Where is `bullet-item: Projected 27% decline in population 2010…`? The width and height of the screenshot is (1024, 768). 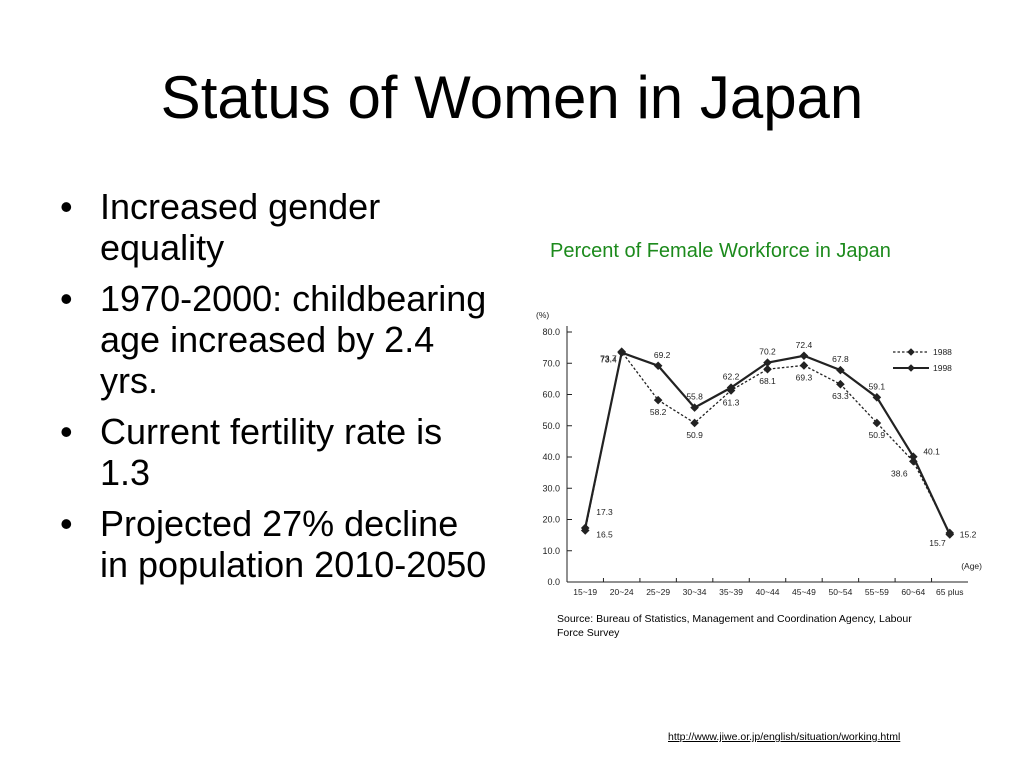
bullet-item: Projected 27% decline in population 2010… is located at coordinates (275, 544).